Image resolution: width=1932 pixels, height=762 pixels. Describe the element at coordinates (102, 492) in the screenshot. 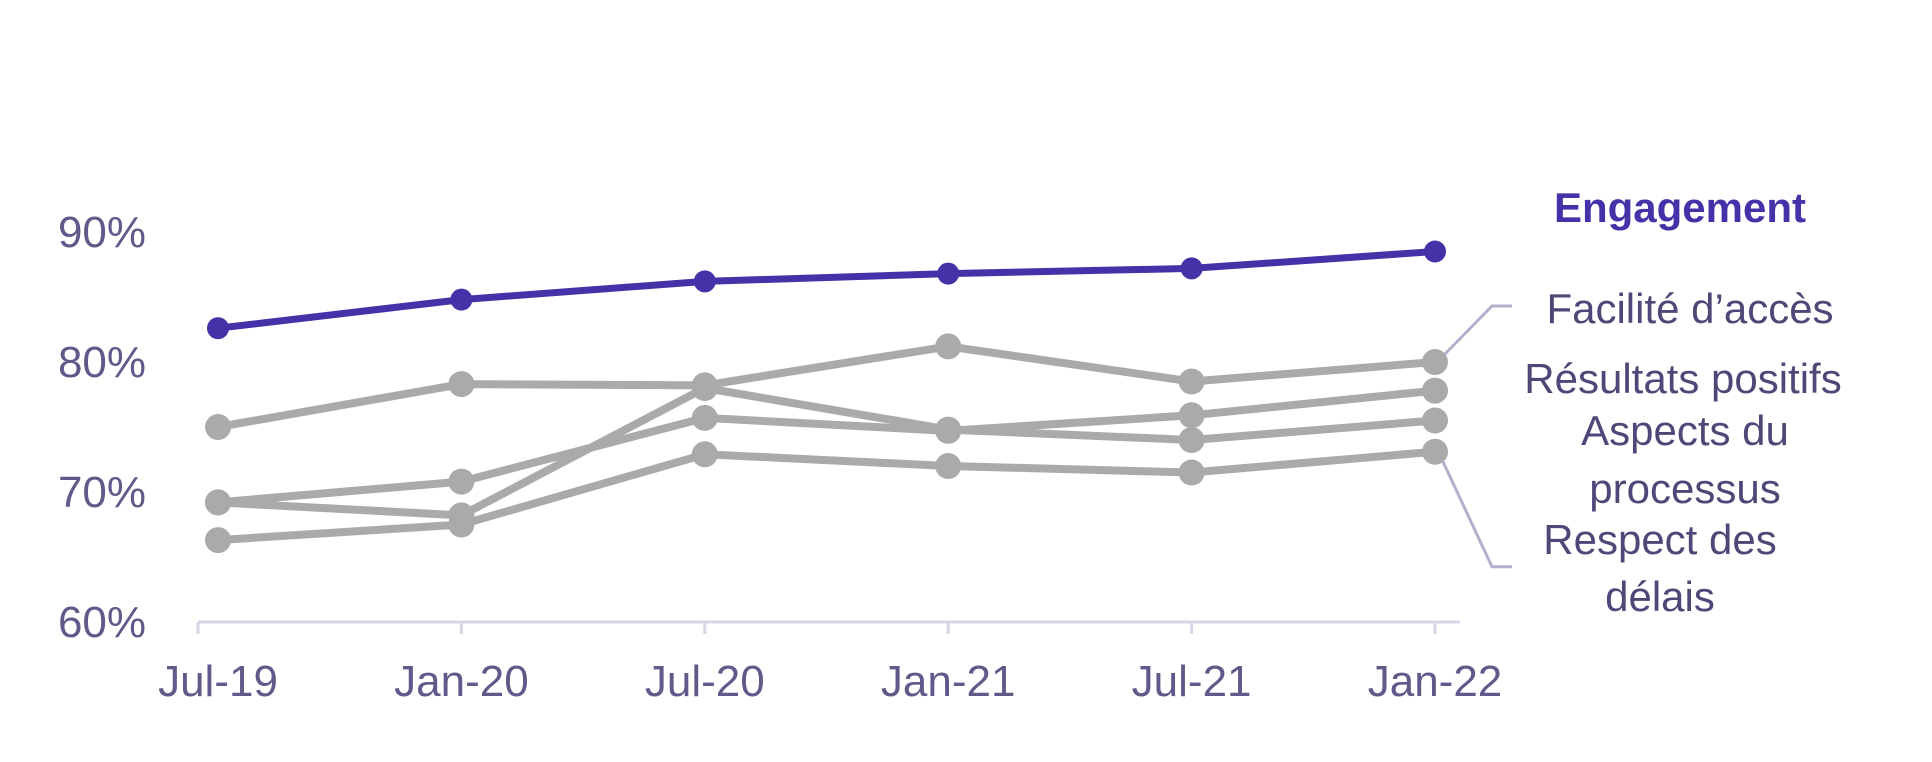

I see `y-tick-label: 70%` at that location.